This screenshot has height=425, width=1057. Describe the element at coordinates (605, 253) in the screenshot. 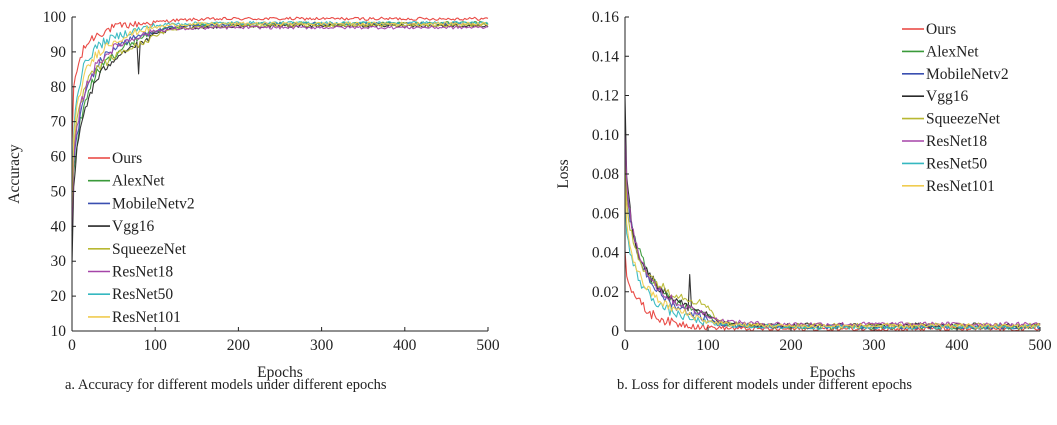

I see `y-tick-label: 0.04` at that location.